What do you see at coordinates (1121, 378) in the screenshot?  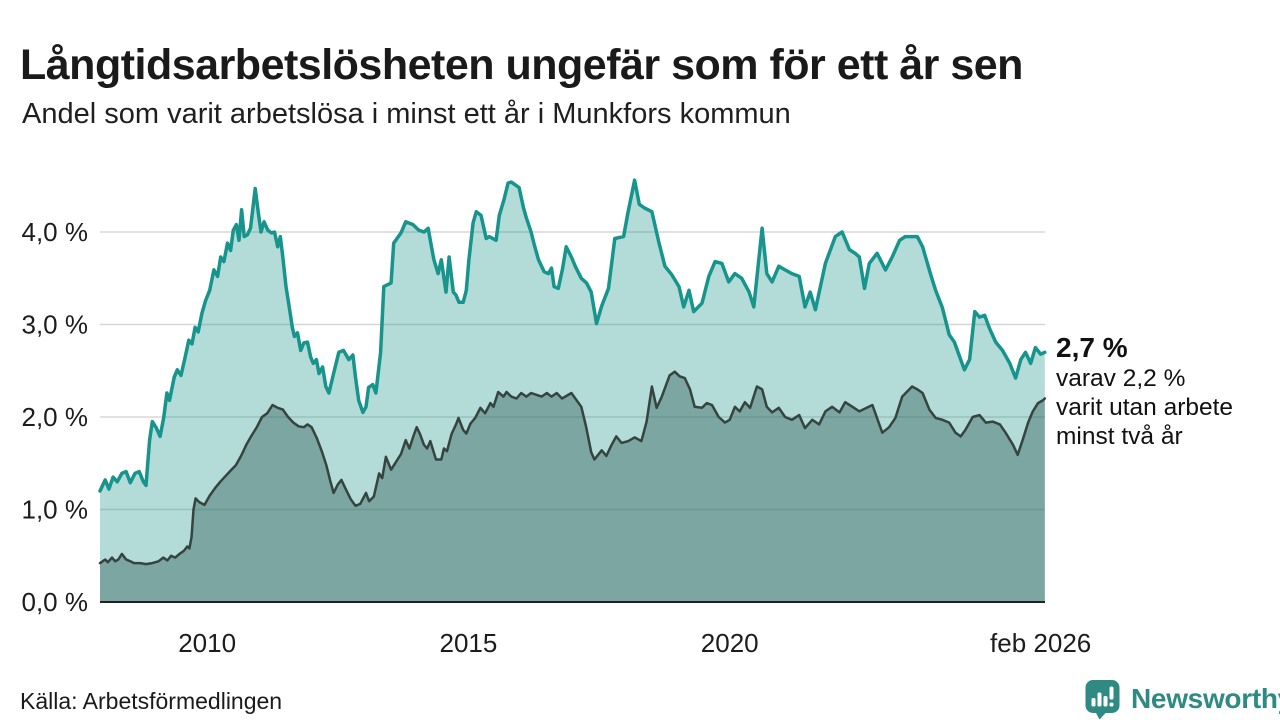 I see `annotation-detail-line: varav 2,2 %` at bounding box center [1121, 378].